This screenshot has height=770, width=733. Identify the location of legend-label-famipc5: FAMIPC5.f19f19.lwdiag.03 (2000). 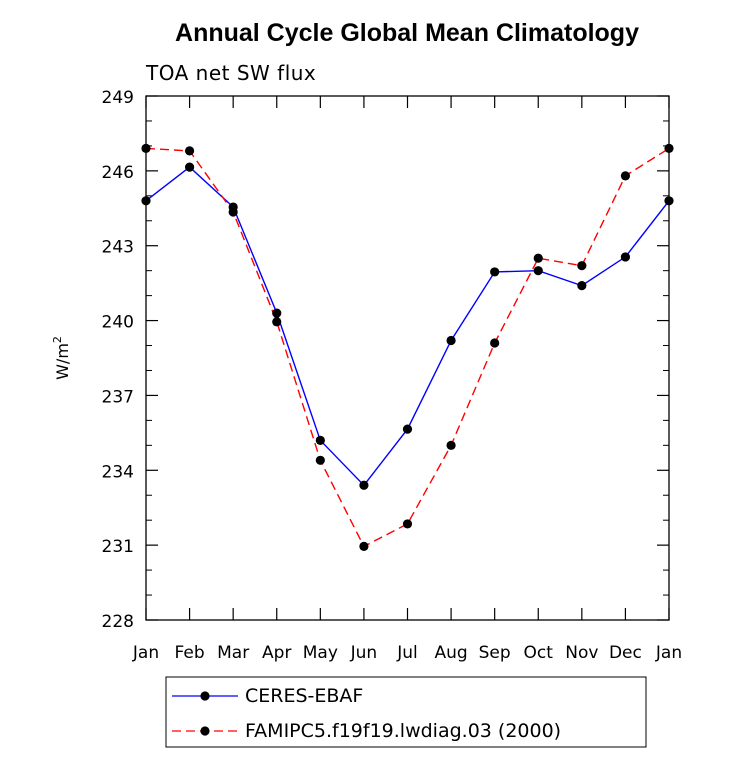
(403, 731).